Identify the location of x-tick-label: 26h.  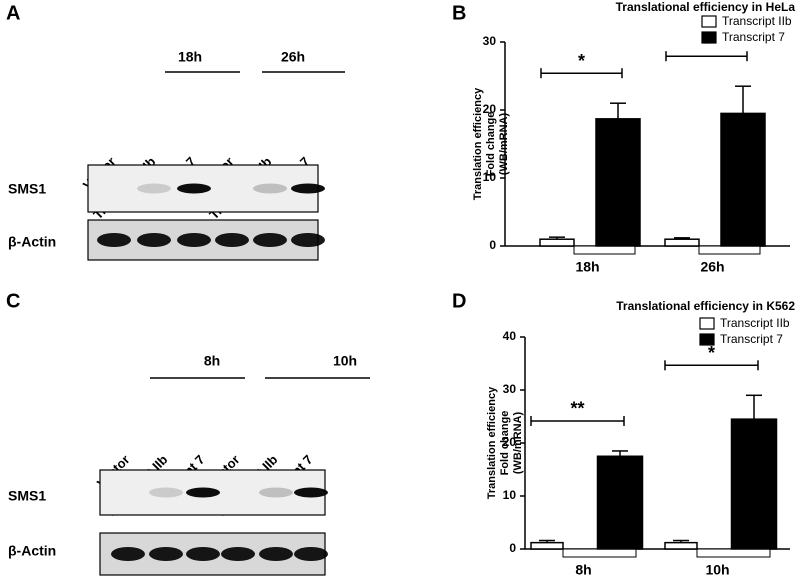
(712, 267).